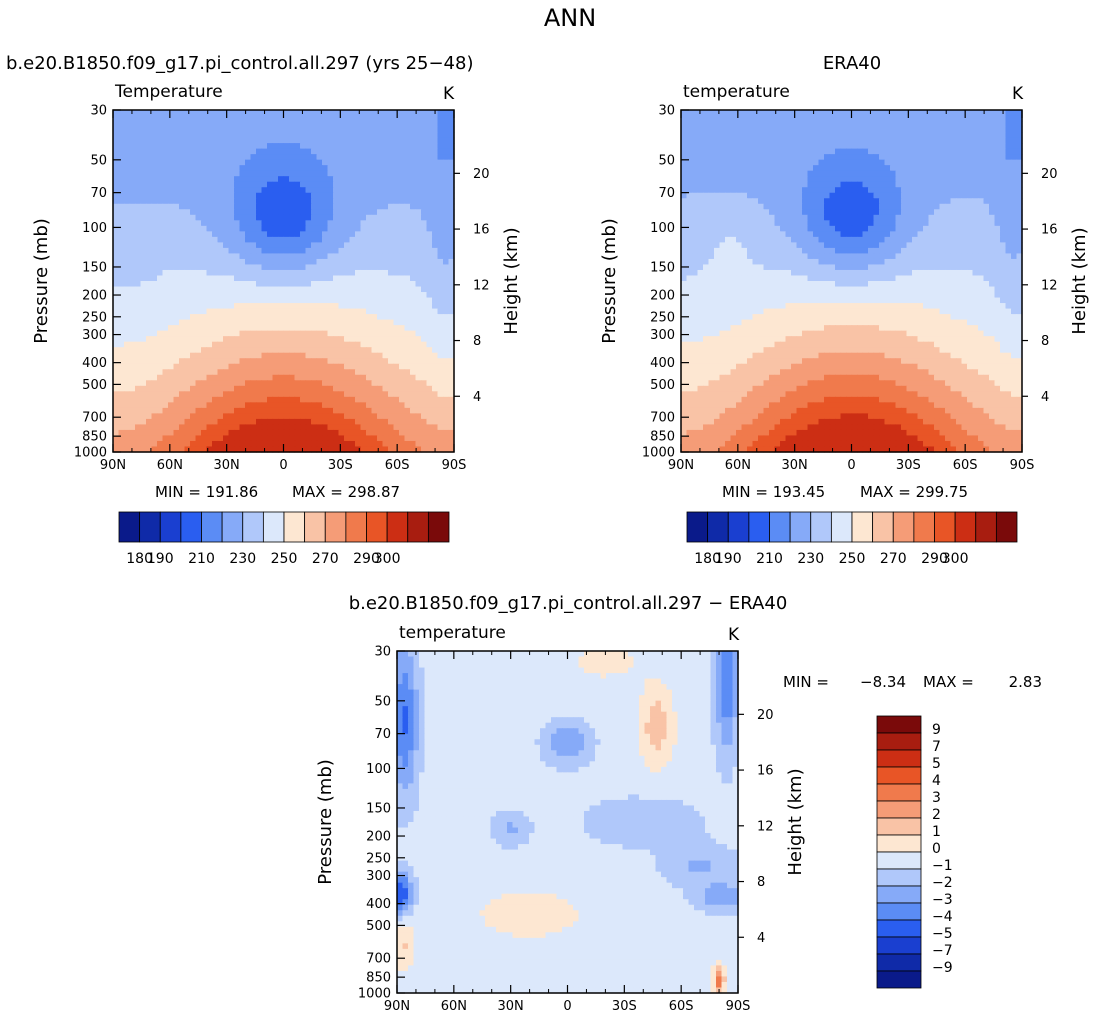 This screenshot has width=1094, height=1026. What do you see at coordinates (283, 465) in the screenshot?
I see `panel1-x-tick-label: 0` at bounding box center [283, 465].